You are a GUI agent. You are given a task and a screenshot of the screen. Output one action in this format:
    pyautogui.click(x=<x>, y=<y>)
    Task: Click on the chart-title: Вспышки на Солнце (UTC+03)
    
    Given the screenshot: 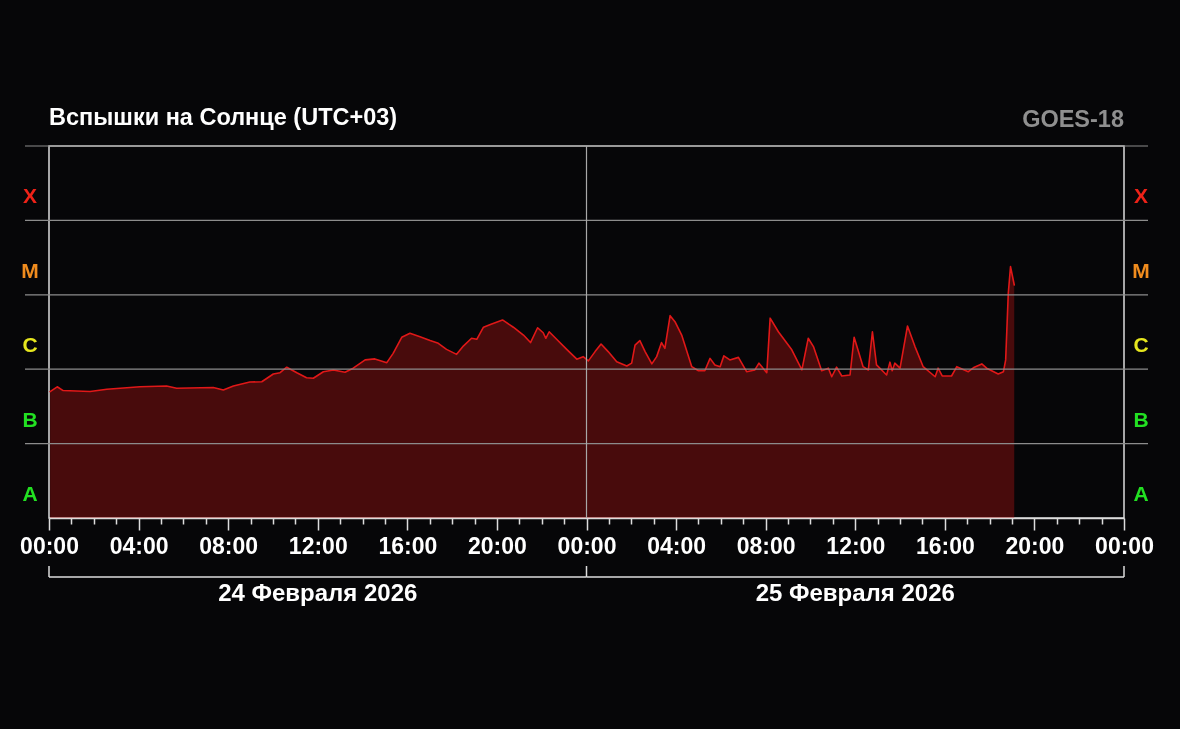 What is the action you would take?
    pyautogui.click(x=223, y=116)
    